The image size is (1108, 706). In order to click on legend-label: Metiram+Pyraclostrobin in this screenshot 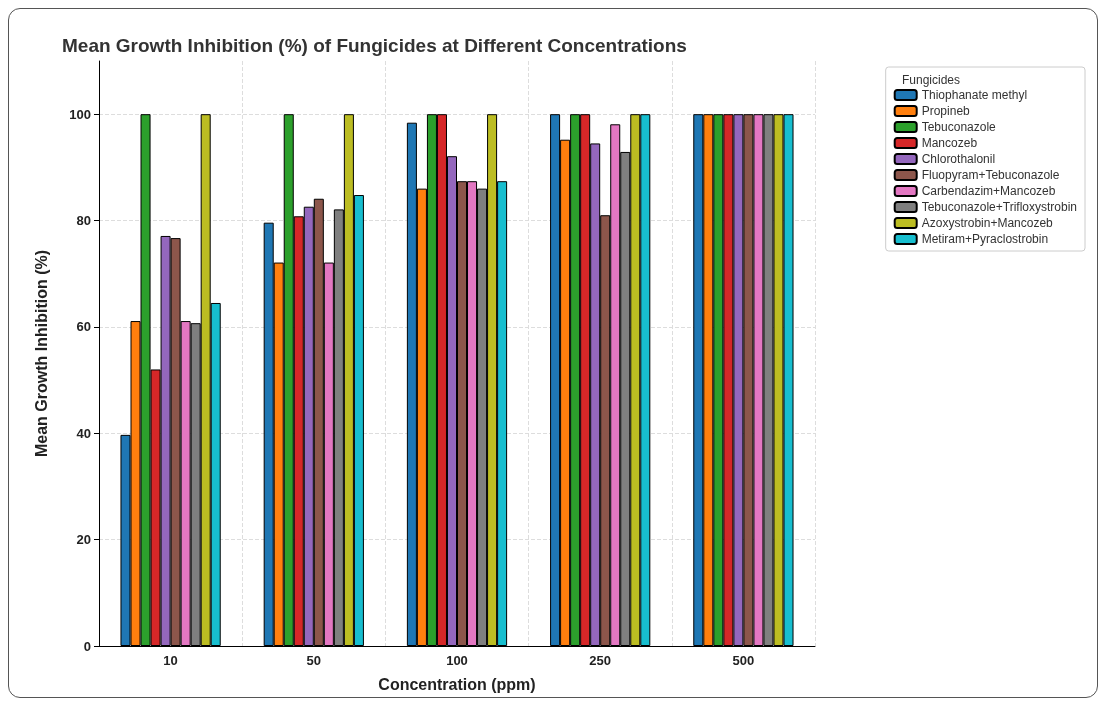, I will do `click(985, 239)`.